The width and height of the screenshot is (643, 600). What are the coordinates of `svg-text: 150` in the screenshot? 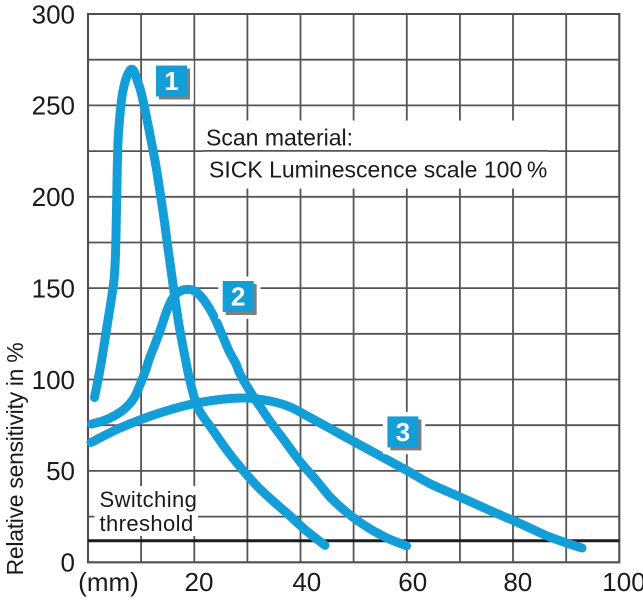 It's located at (53, 288).